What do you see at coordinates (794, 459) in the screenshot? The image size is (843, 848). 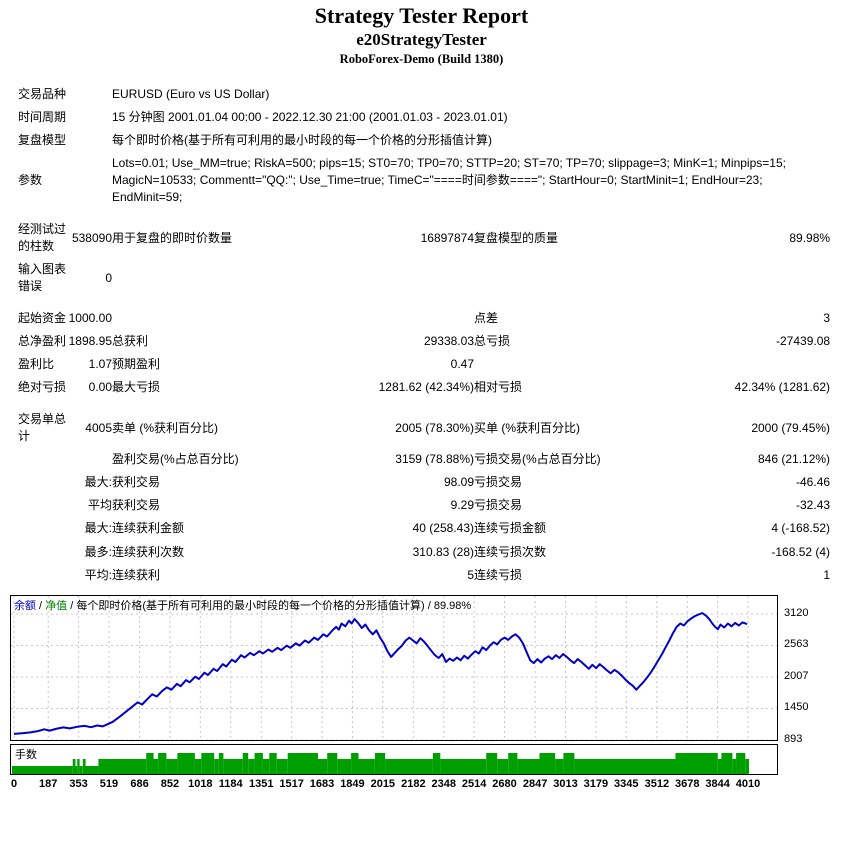 I see `cell-value: 846 (21.12%)` at bounding box center [794, 459].